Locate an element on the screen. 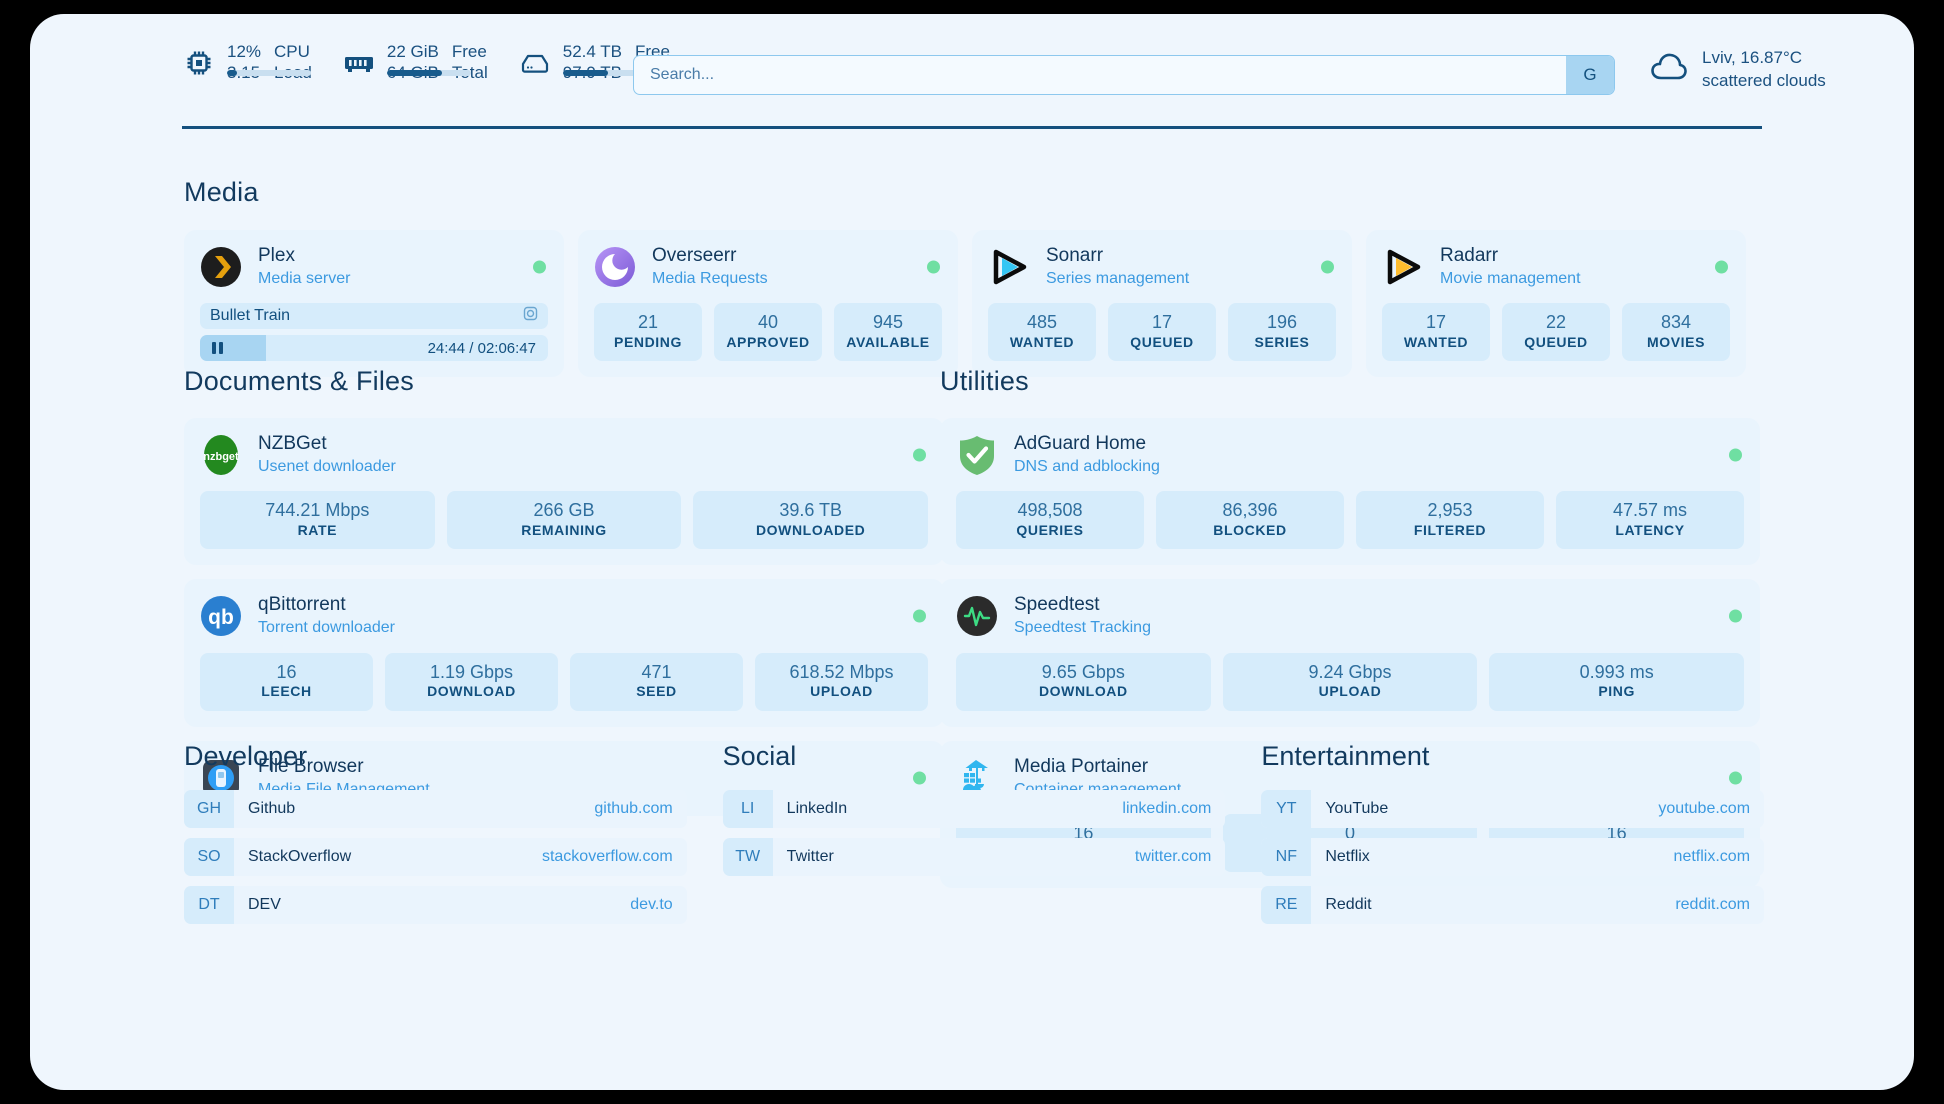 The image size is (1944, 1104). stat-tile-blocked: 86,396 BLOCKED is located at coordinates (1250, 520).